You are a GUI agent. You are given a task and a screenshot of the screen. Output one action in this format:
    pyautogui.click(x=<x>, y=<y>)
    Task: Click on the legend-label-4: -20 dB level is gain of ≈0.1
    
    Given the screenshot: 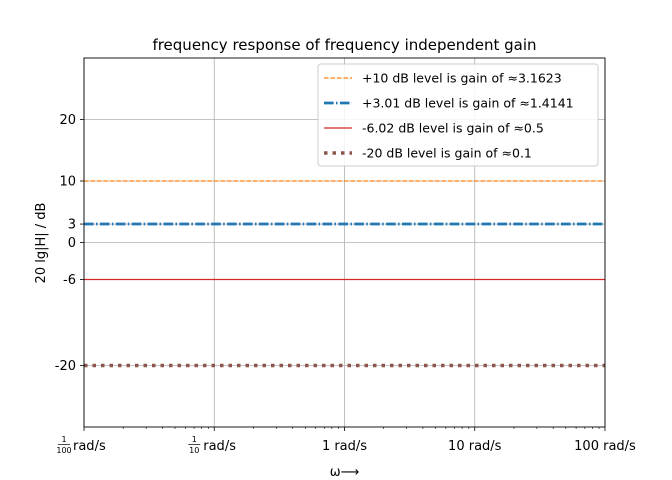 What is the action you would take?
    pyautogui.click(x=447, y=153)
    